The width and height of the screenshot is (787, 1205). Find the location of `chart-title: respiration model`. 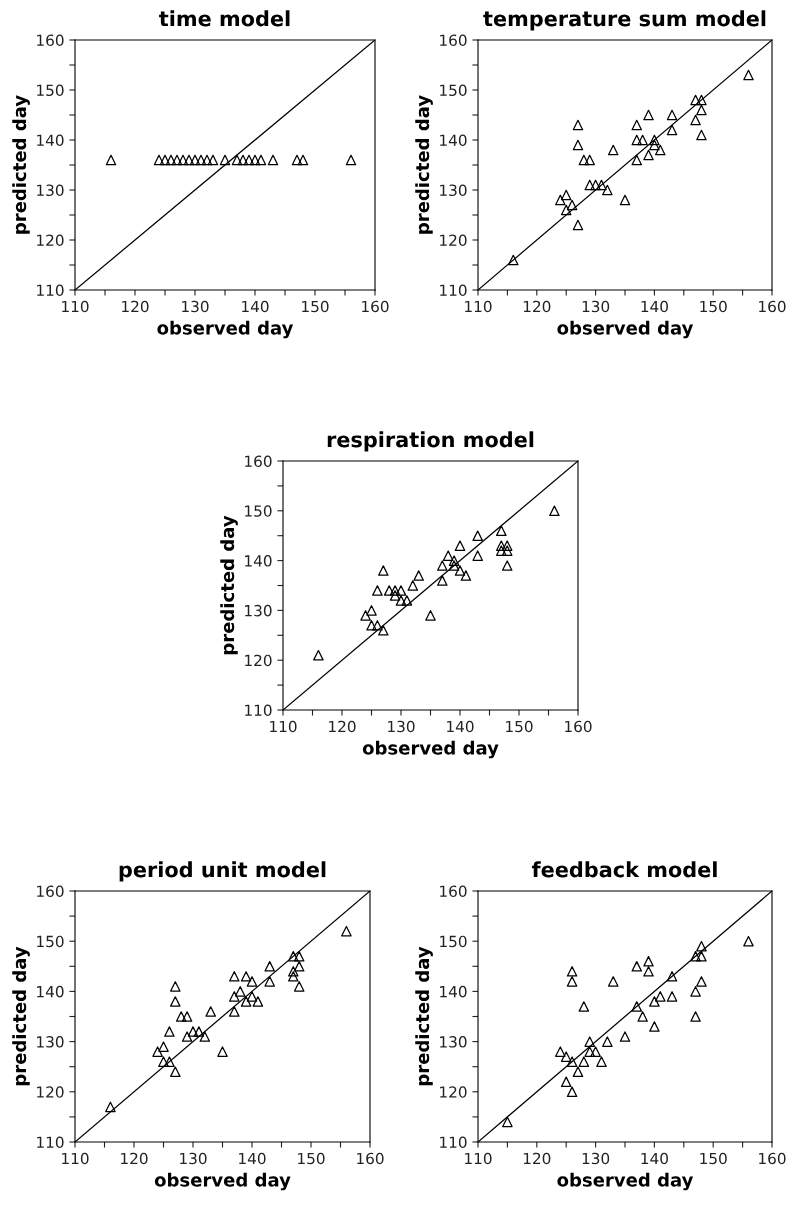

chart-title: respiration model is located at coordinates (430, 441).